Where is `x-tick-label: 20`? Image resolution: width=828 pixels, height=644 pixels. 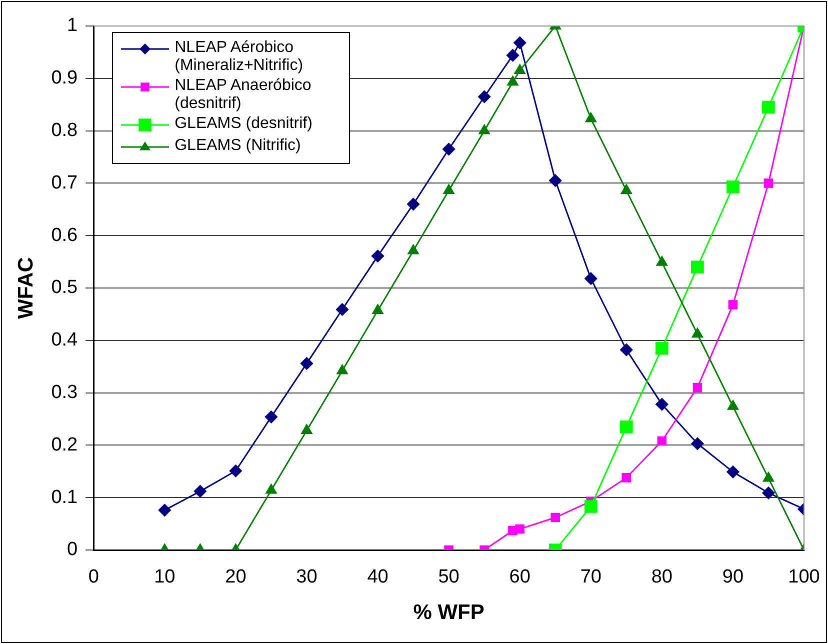 x-tick-label: 20 is located at coordinates (235, 577).